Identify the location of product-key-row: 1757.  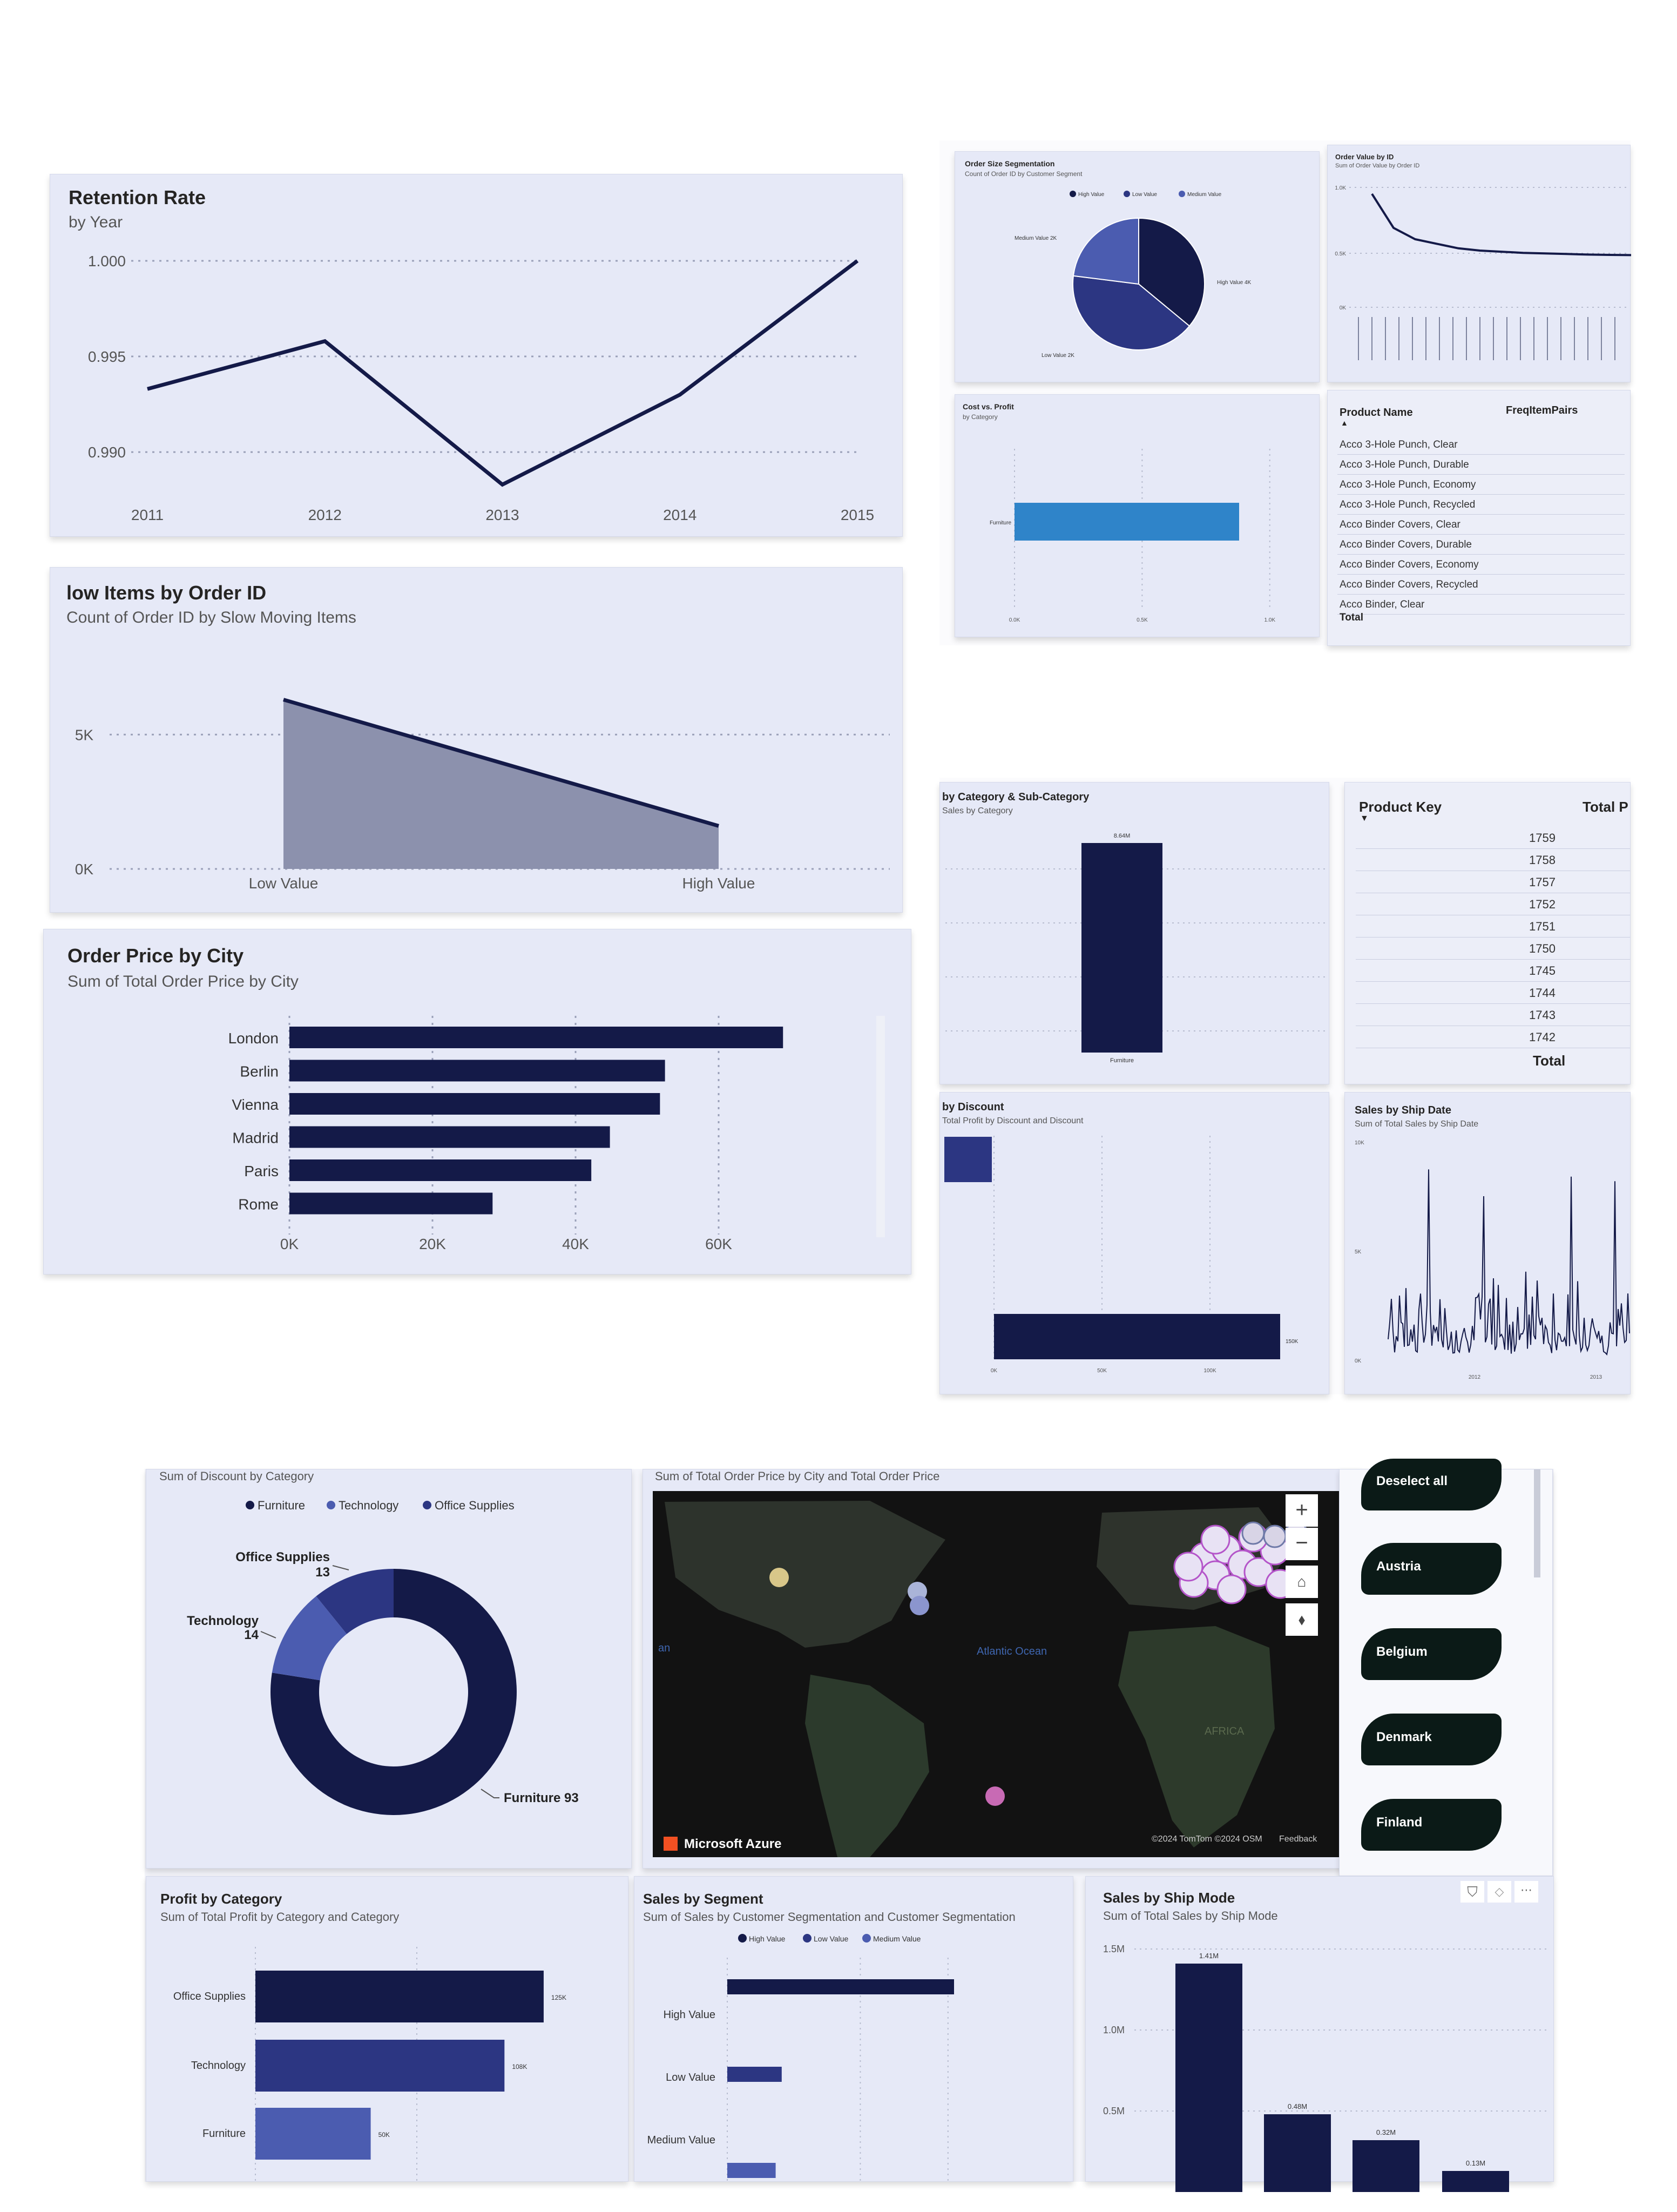
(1543, 882).